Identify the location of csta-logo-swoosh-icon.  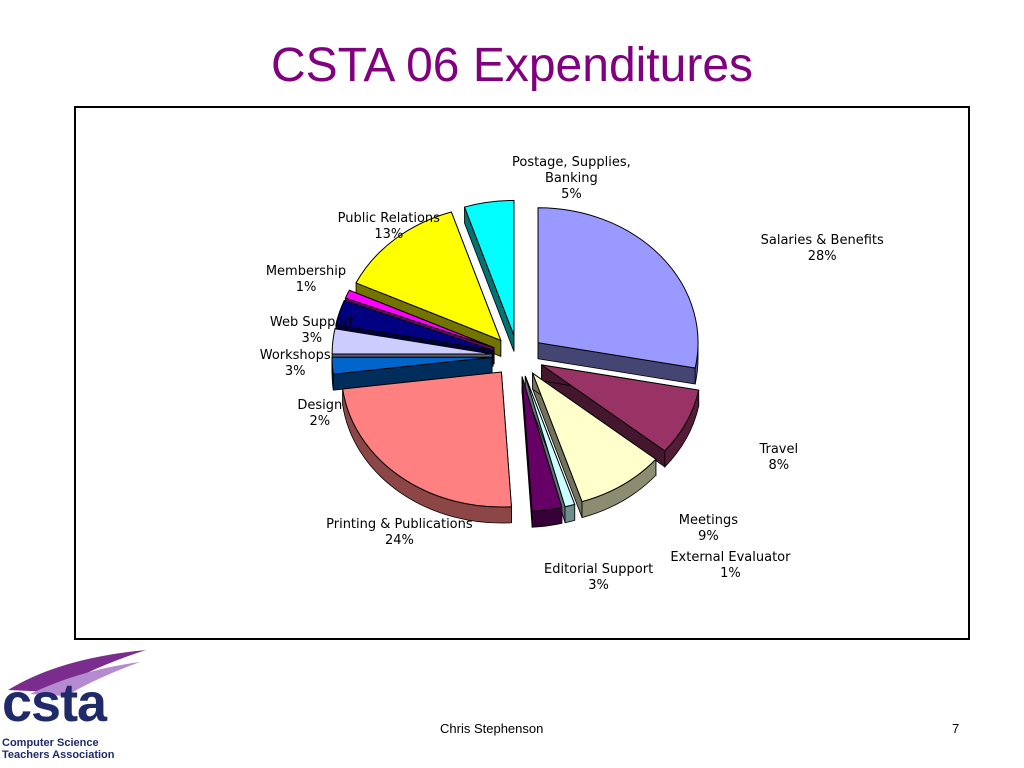
(77, 673).